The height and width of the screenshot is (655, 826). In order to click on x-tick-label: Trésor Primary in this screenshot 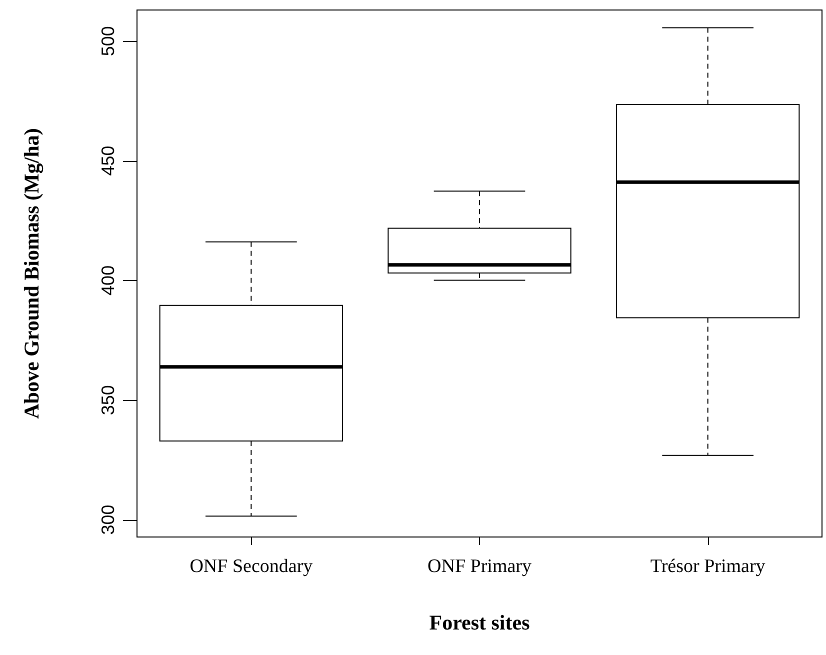, I will do `click(708, 566)`.